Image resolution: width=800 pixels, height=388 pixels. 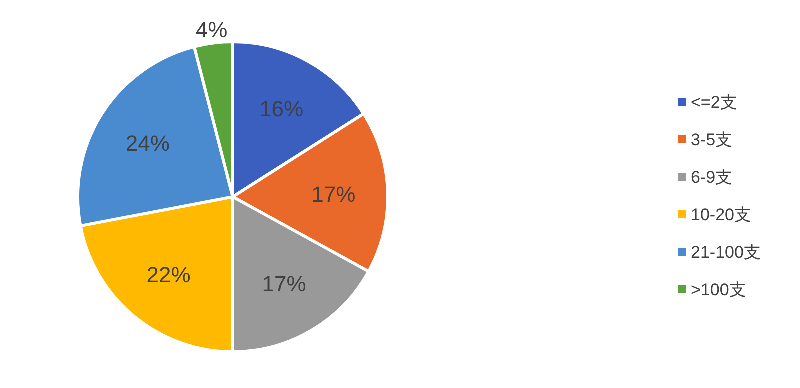 I want to click on legend-label: <=2支, so click(x=714, y=102).